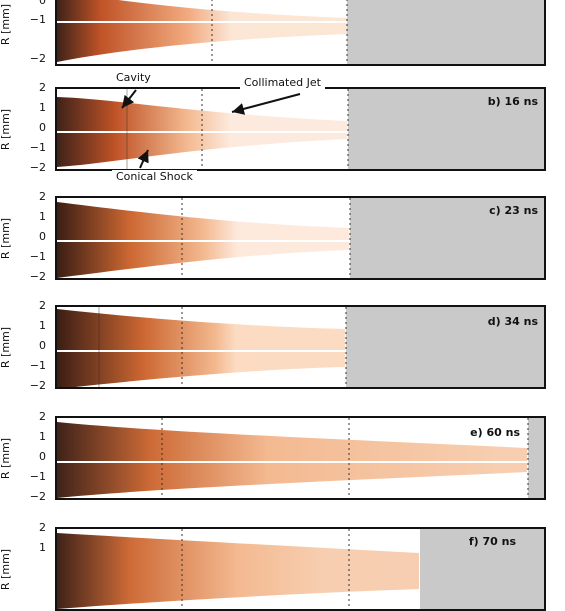  Describe the element at coordinates (37, 276) in the screenshot. I see `ytick-c-m2: −2` at that location.